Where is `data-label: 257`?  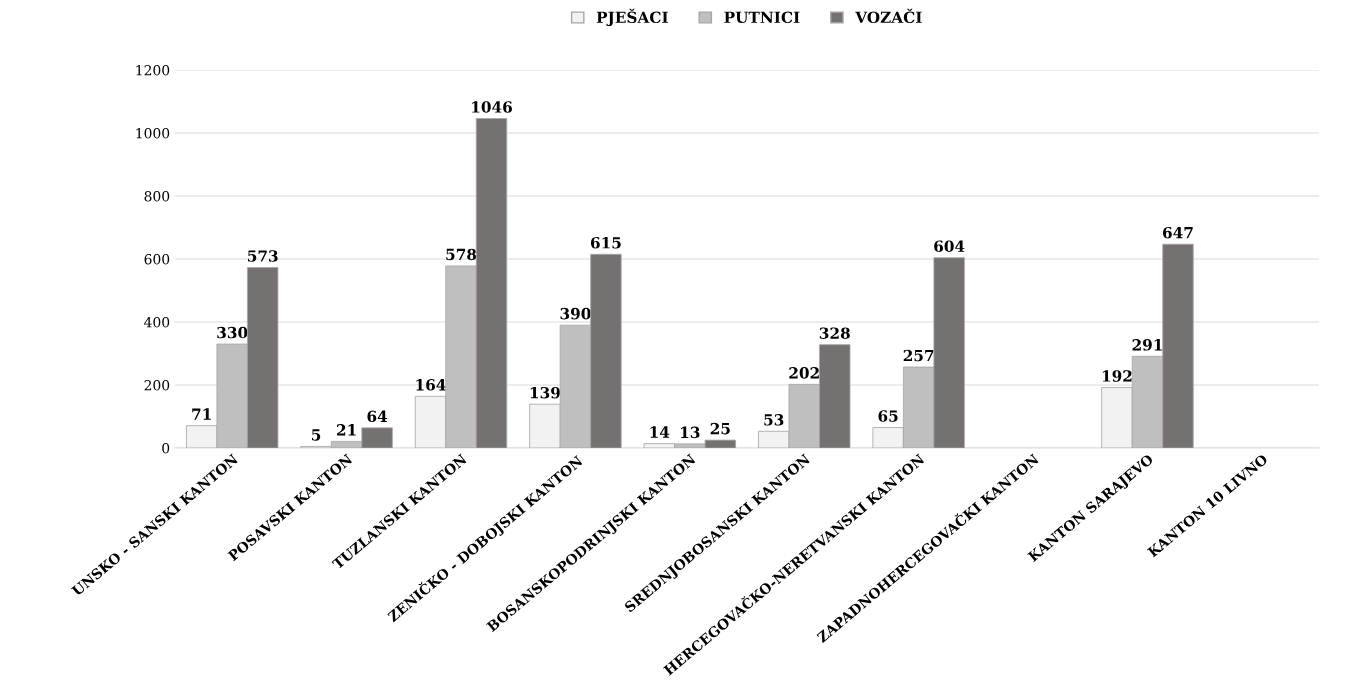
data-label: 257 is located at coordinates (918, 355).